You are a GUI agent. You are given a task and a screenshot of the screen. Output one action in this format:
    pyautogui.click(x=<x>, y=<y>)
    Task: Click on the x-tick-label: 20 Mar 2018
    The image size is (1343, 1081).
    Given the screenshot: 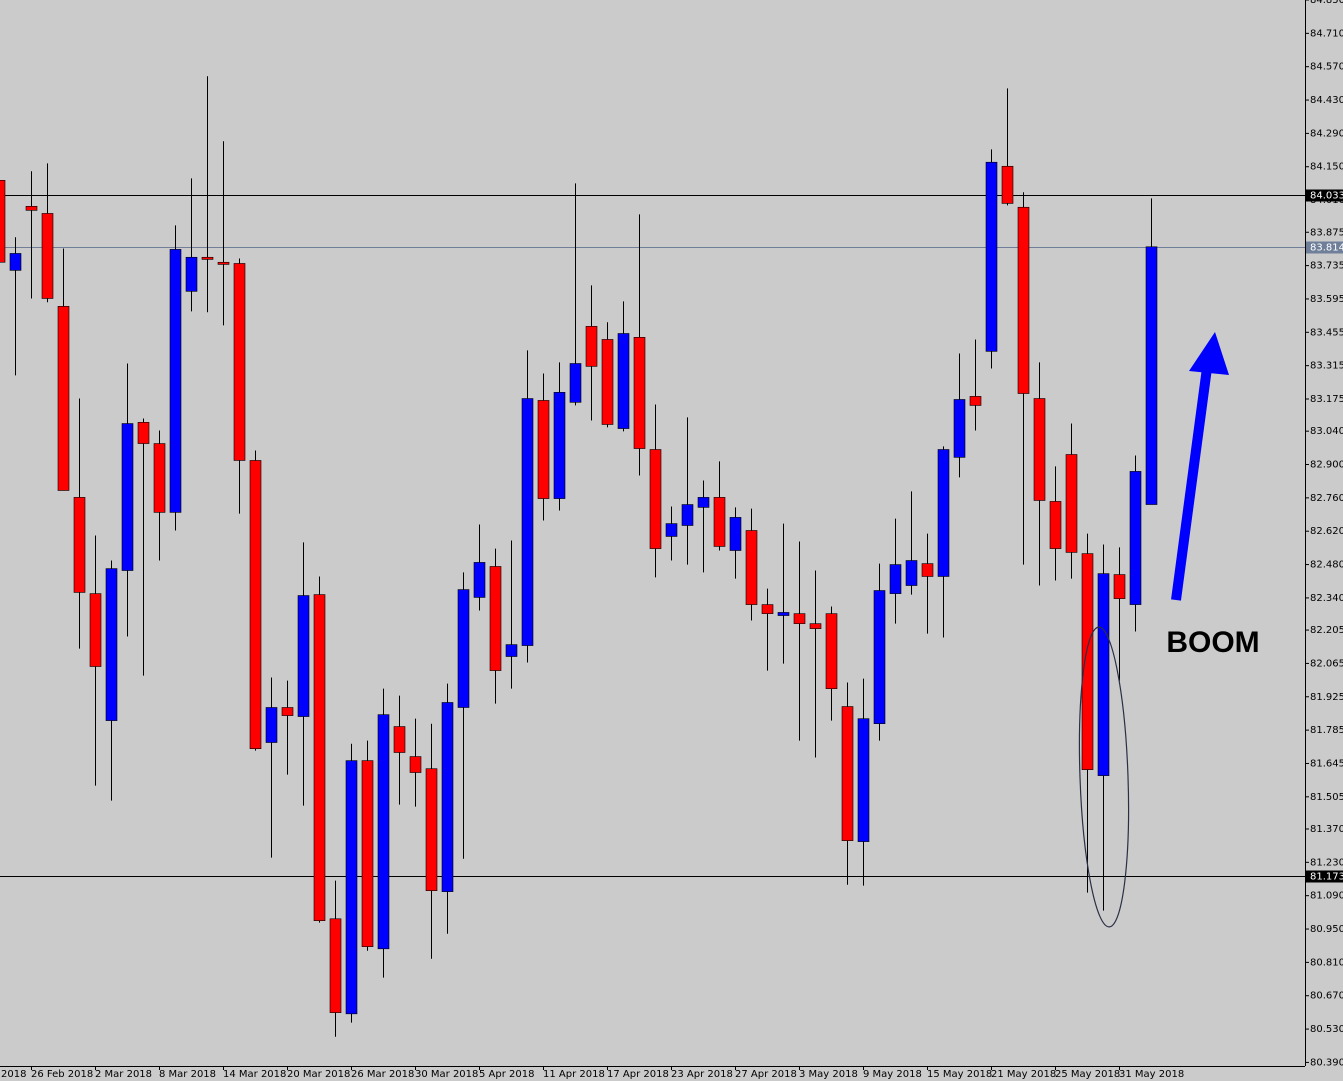 What is the action you would take?
    pyautogui.click(x=318, y=1074)
    